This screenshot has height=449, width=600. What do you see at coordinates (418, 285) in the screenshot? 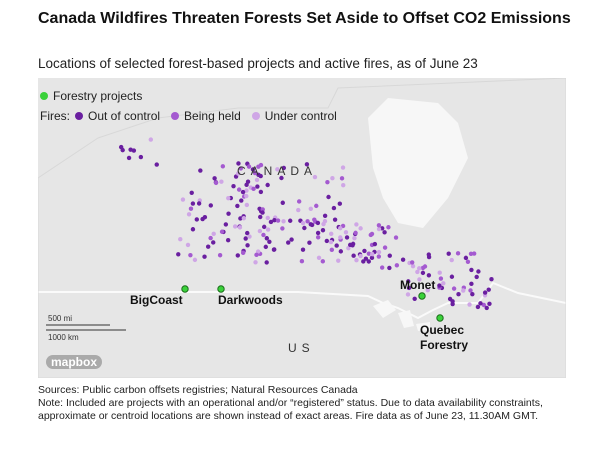
I see `project-label: Monet` at bounding box center [418, 285].